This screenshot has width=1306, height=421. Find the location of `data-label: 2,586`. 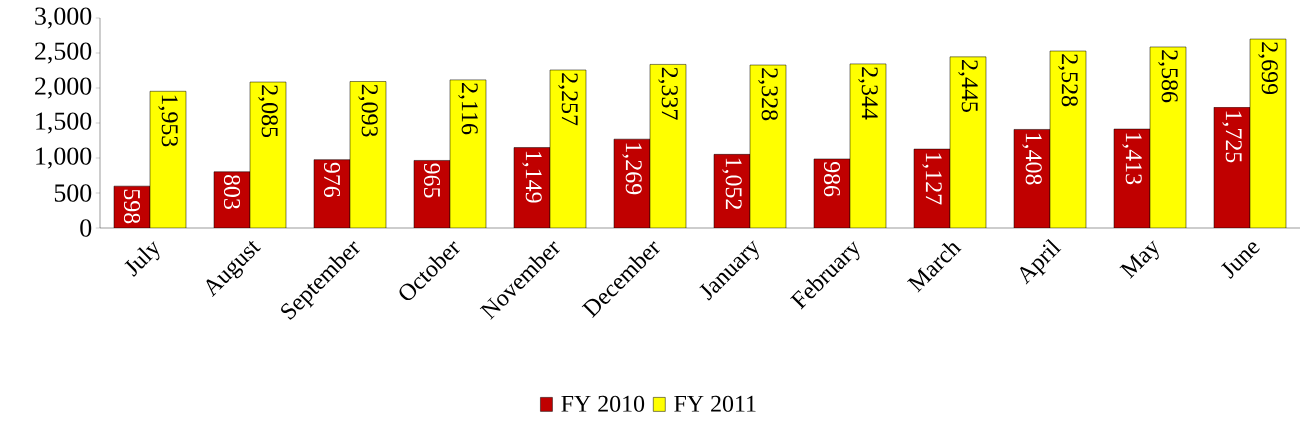

data-label: 2,586 is located at coordinates (1168, 76).